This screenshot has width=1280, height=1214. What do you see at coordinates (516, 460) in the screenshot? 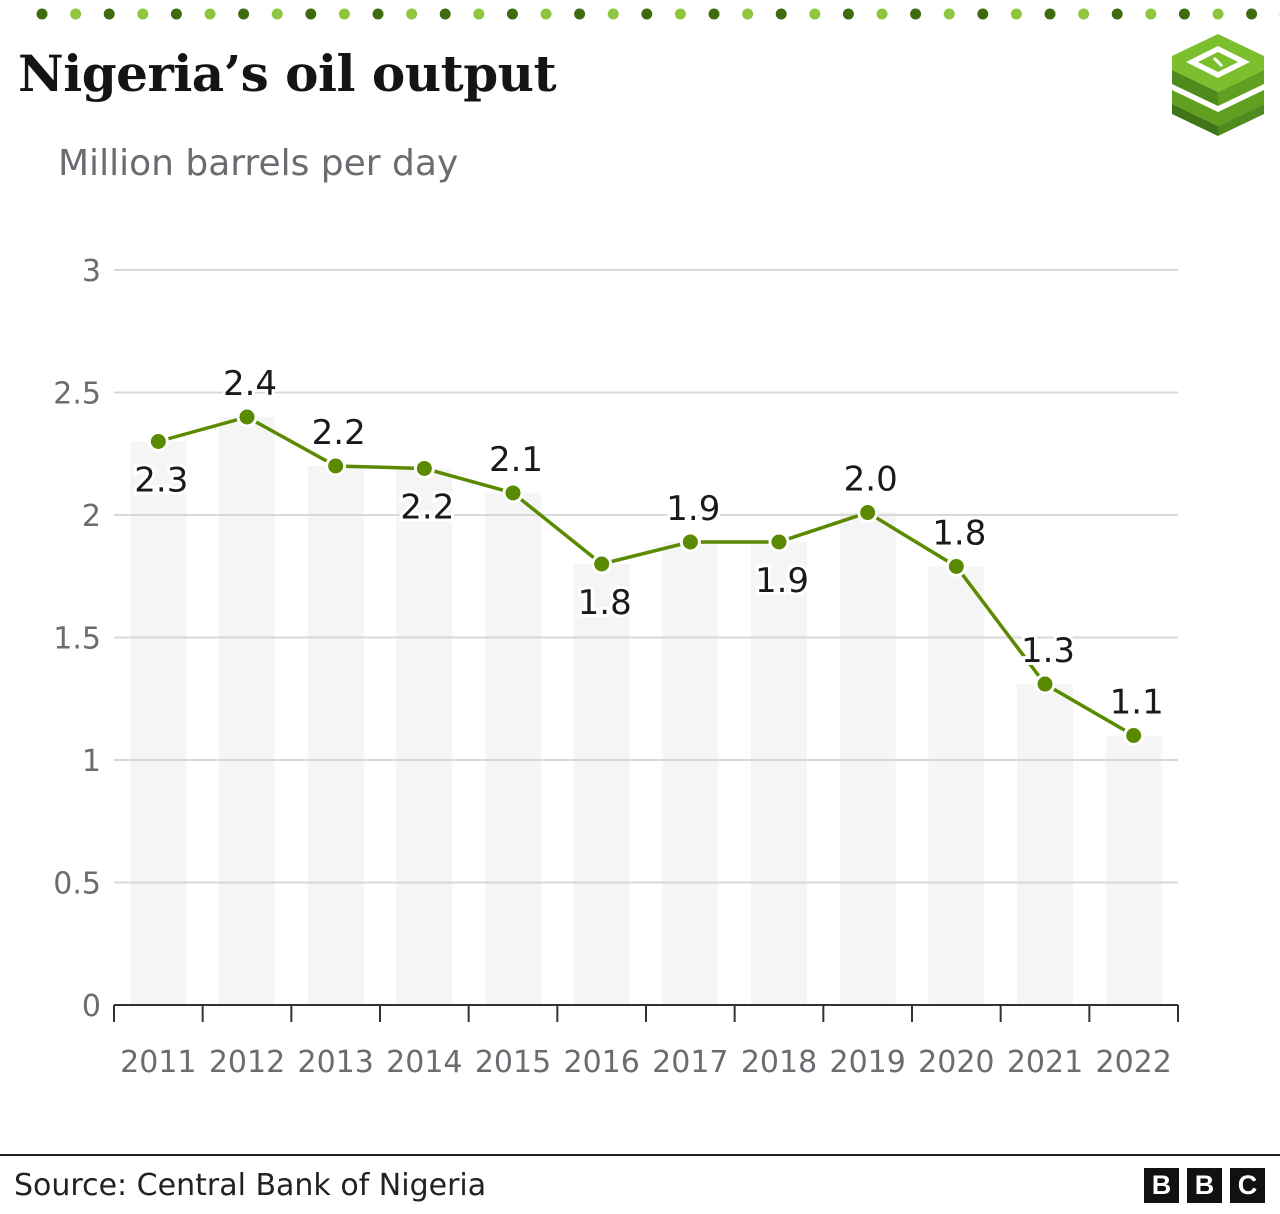
I see `data-label: 2.1` at bounding box center [516, 460].